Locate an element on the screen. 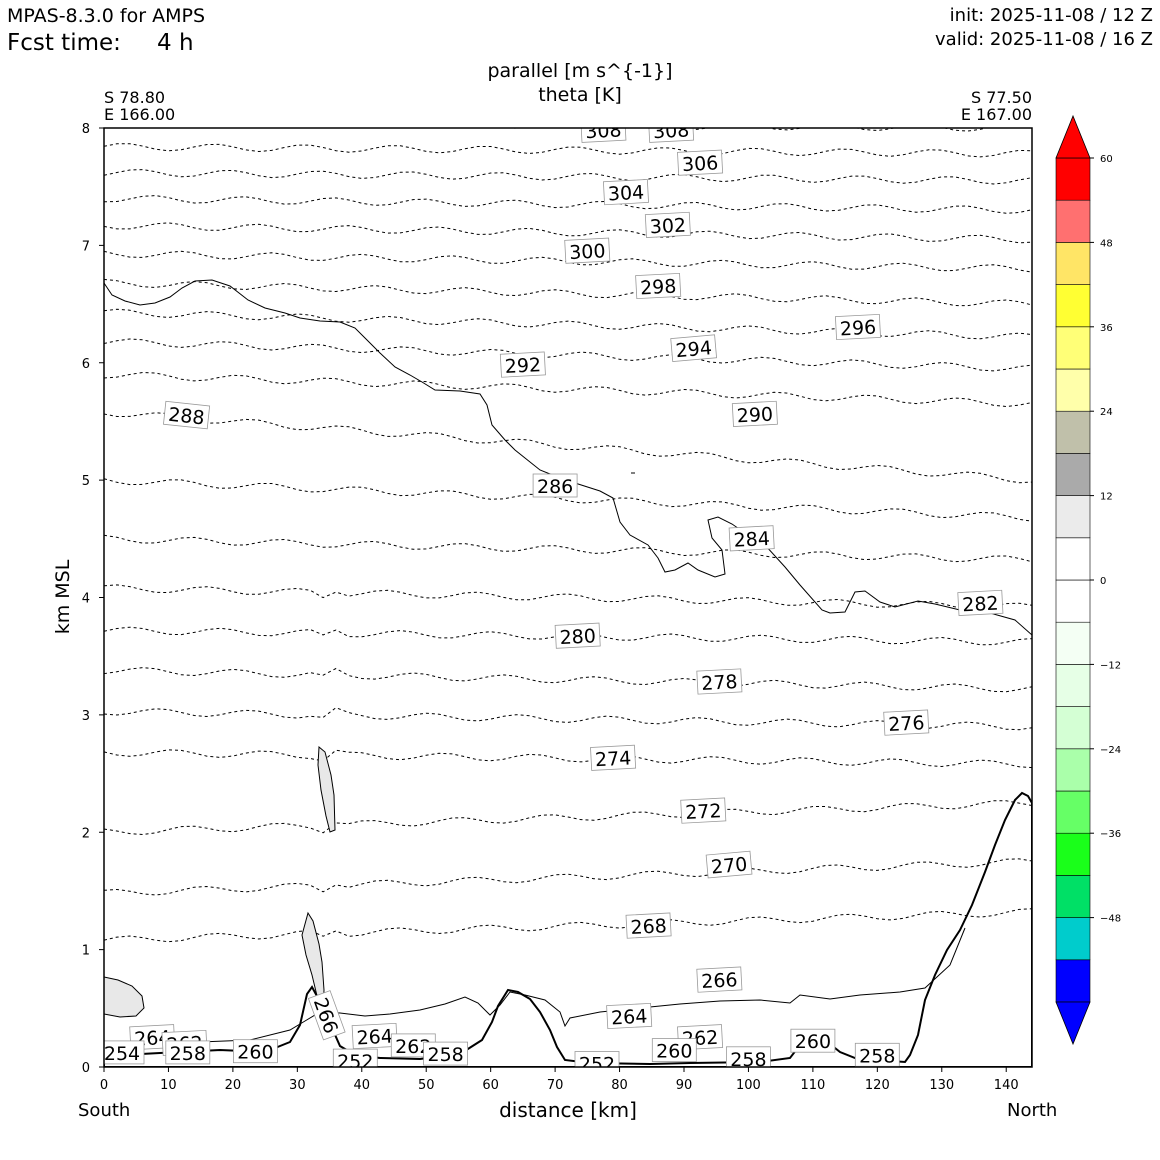 Image resolution: width=1160 pixels, height=1160 pixels. y-tick-label: 1 is located at coordinates (86, 951).